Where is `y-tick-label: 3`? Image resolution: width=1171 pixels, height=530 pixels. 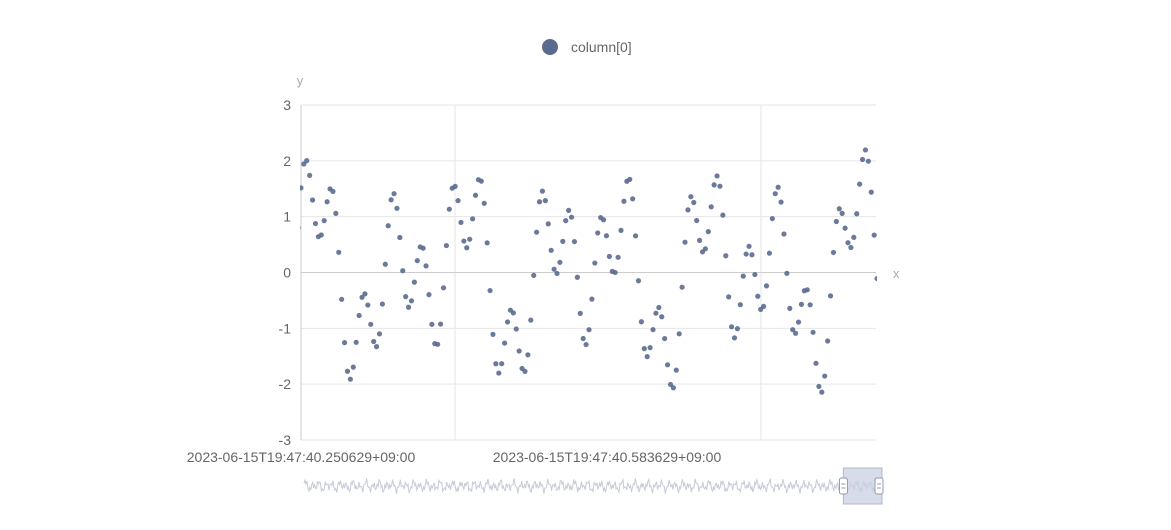
y-tick-label: 3 is located at coordinates (287, 105).